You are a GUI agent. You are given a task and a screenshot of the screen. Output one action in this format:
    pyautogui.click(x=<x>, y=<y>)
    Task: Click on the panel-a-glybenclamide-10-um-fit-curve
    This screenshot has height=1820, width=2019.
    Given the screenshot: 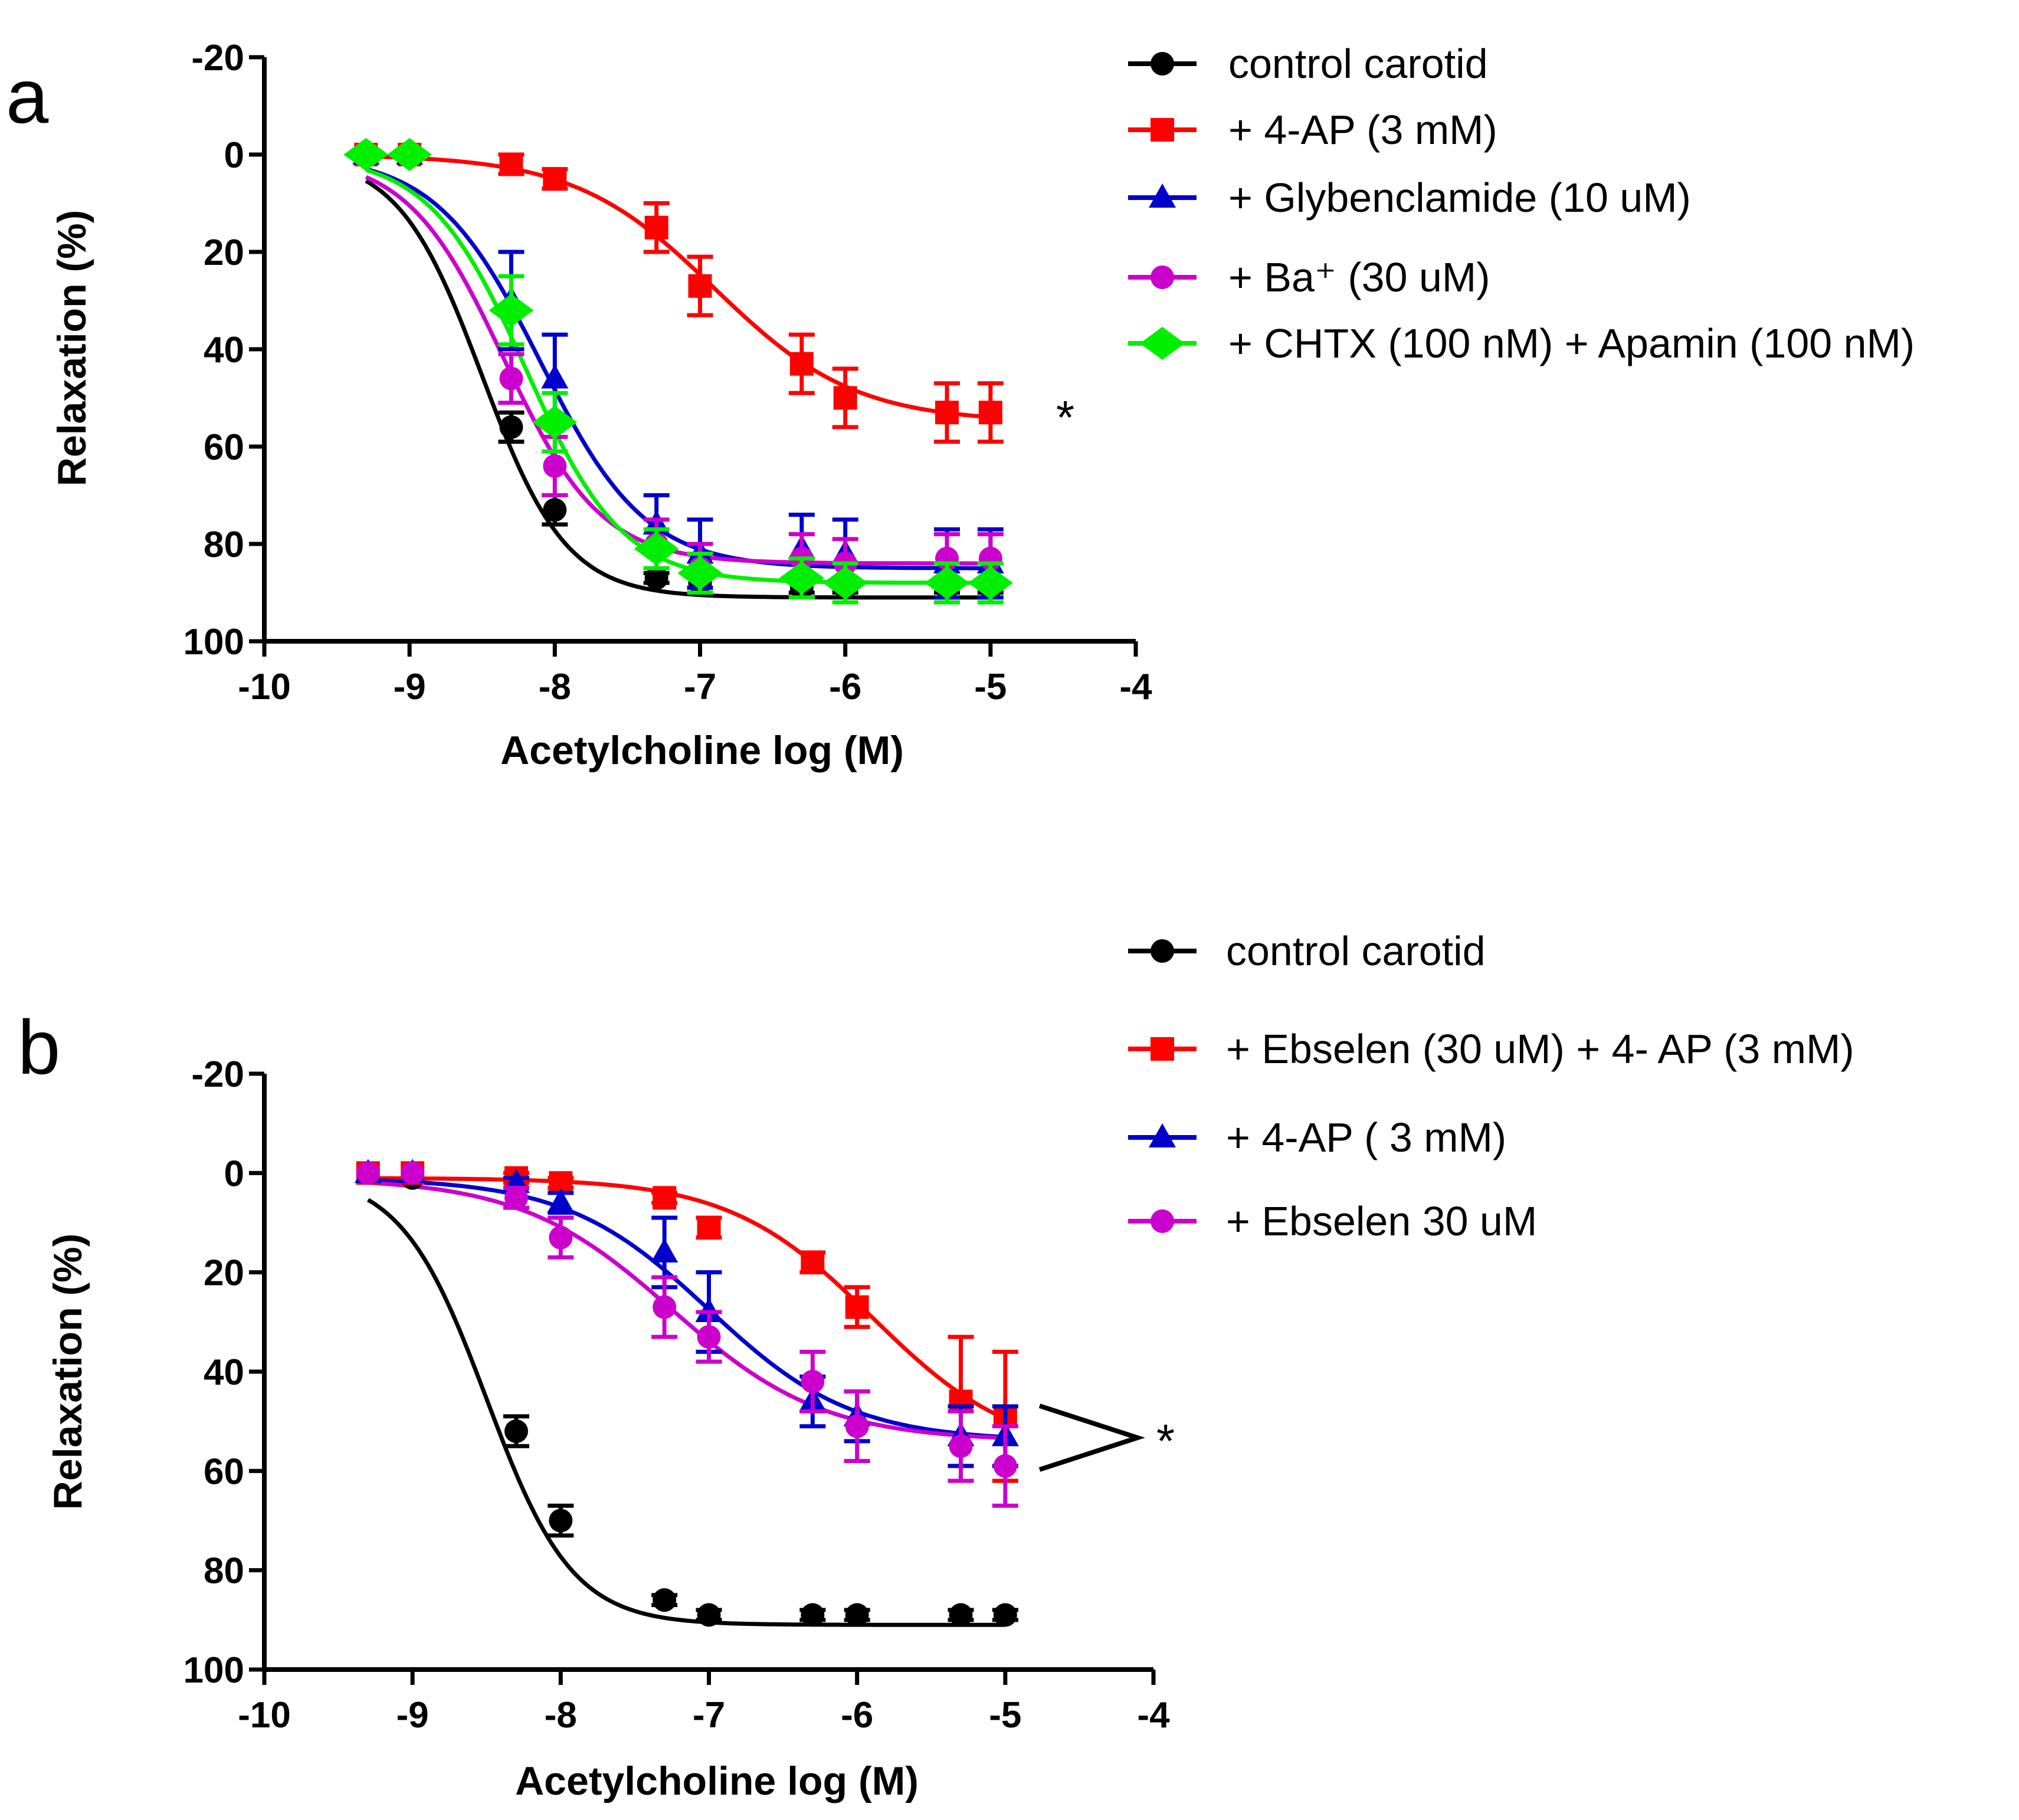 What is the action you would take?
    pyautogui.click(x=678, y=368)
    